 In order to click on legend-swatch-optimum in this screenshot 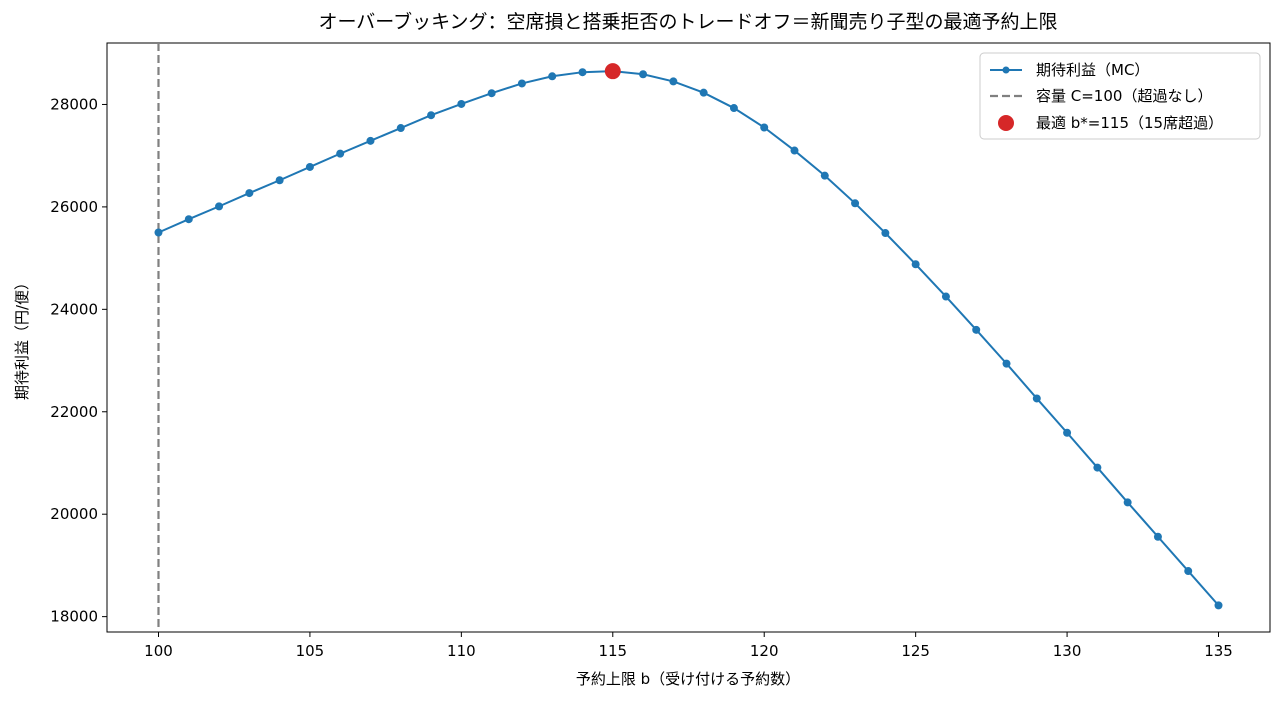, I will do `click(1006, 123)`.